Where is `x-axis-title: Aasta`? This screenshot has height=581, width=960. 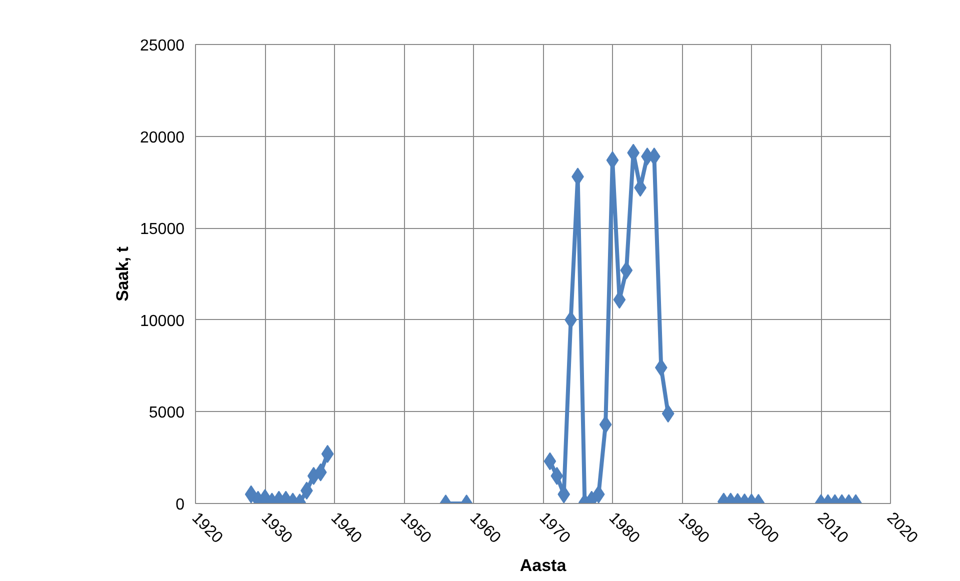
x-axis-title: Aasta is located at coordinates (543, 566).